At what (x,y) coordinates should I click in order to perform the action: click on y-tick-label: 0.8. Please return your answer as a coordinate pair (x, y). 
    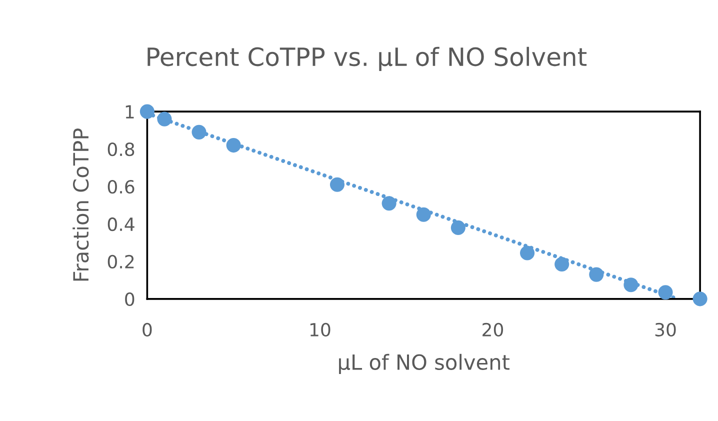
    Looking at the image, I should click on (121, 149).